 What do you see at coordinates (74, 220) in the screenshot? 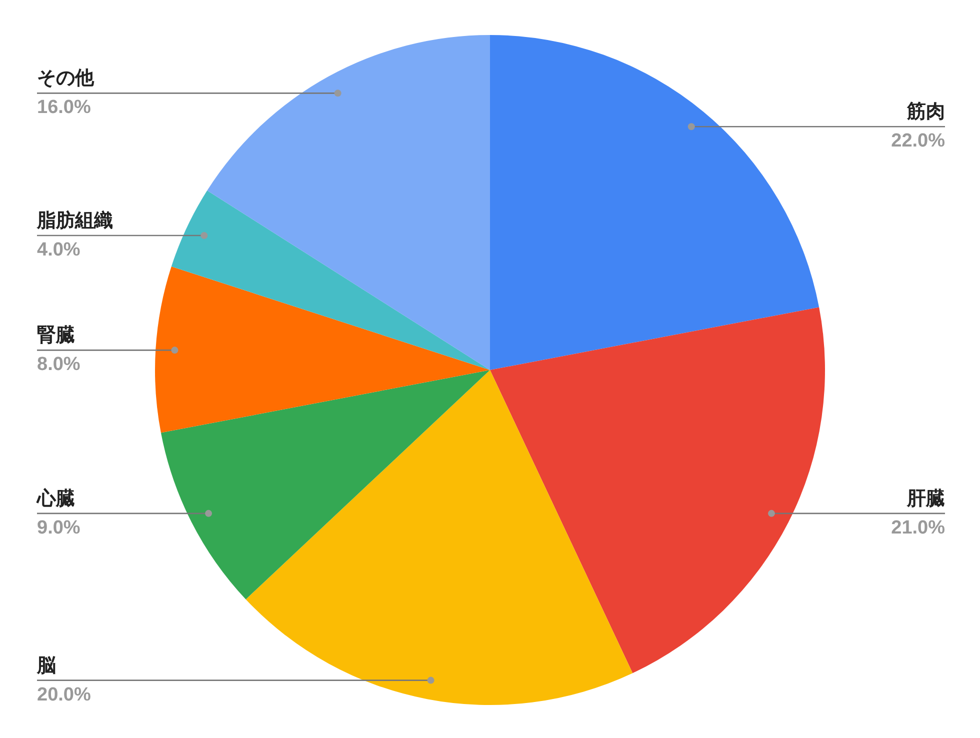
I see `slice-label: 脂肪組織` at bounding box center [74, 220].